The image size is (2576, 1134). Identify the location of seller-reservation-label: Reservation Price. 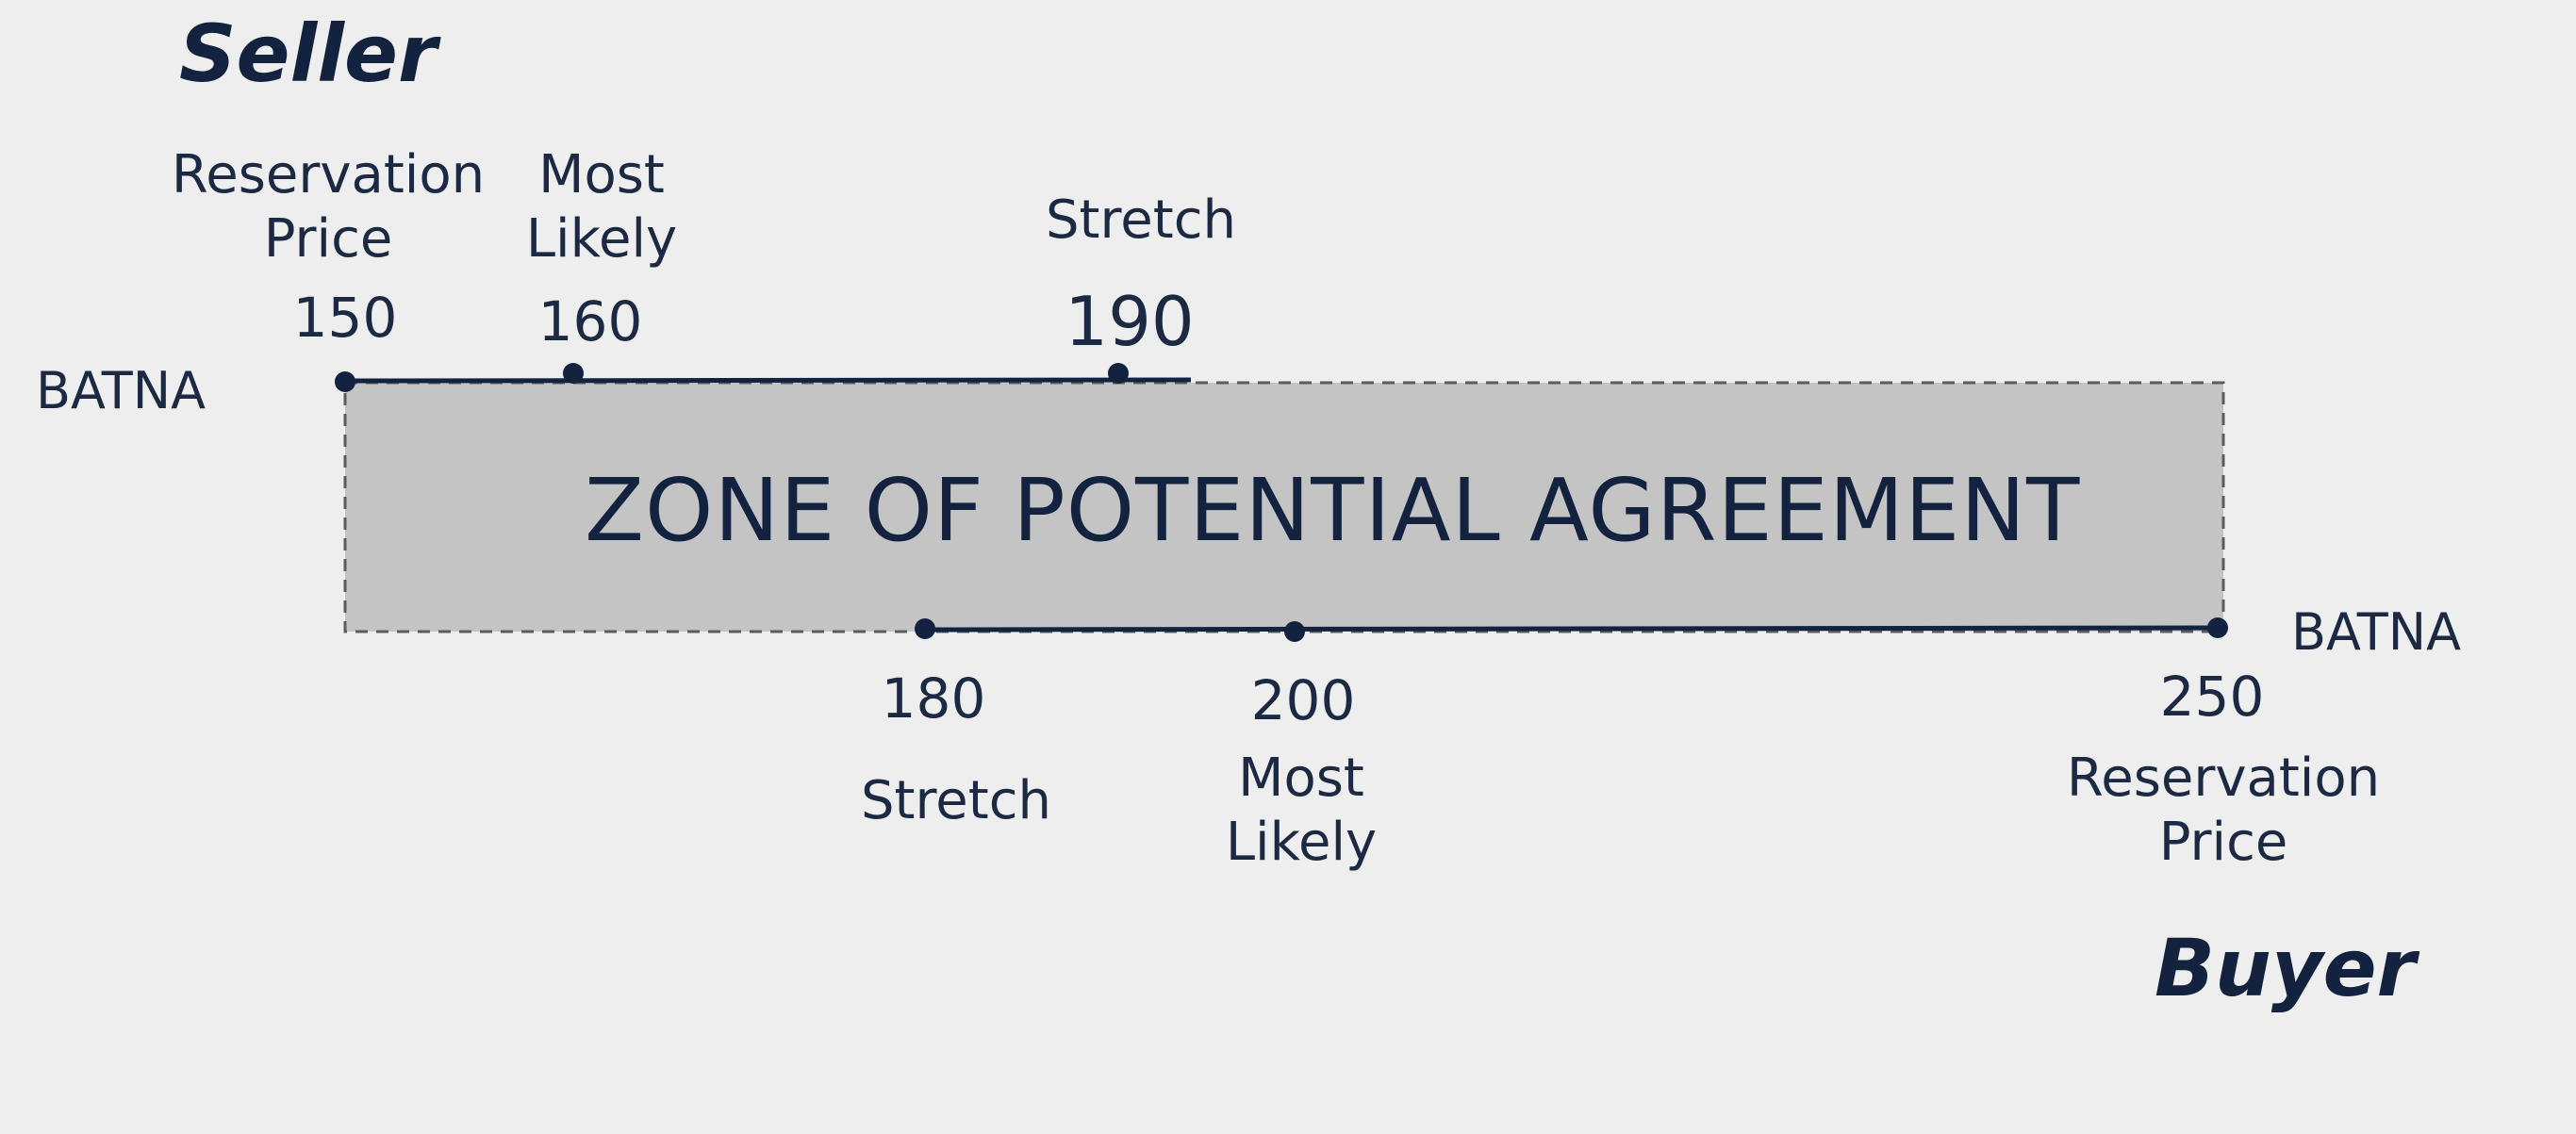
(328, 208).